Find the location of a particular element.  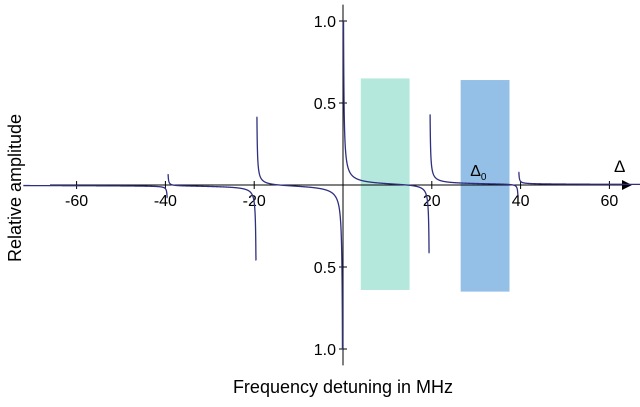

delta0-annotation-subscript: 0 is located at coordinates (484, 177).